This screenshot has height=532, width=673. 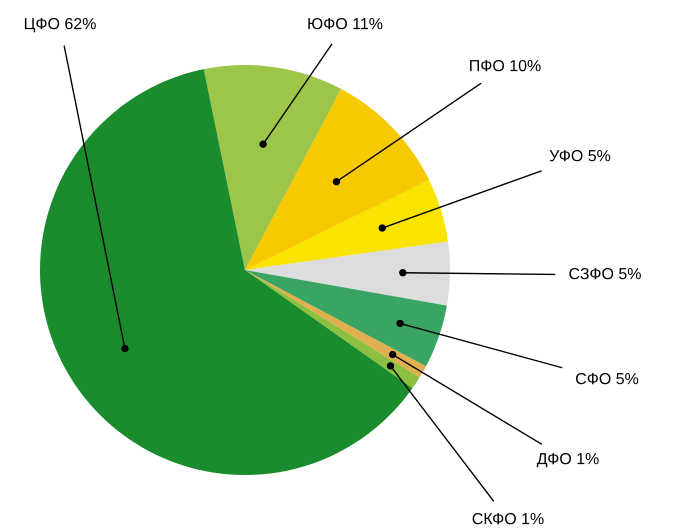 I want to click on slice-label: СФО 5%, so click(x=607, y=378).